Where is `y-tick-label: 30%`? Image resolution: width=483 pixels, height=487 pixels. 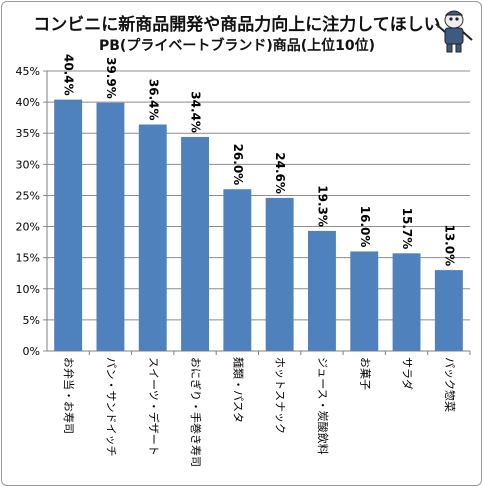 y-tick-label: 30% is located at coordinates (28, 164).